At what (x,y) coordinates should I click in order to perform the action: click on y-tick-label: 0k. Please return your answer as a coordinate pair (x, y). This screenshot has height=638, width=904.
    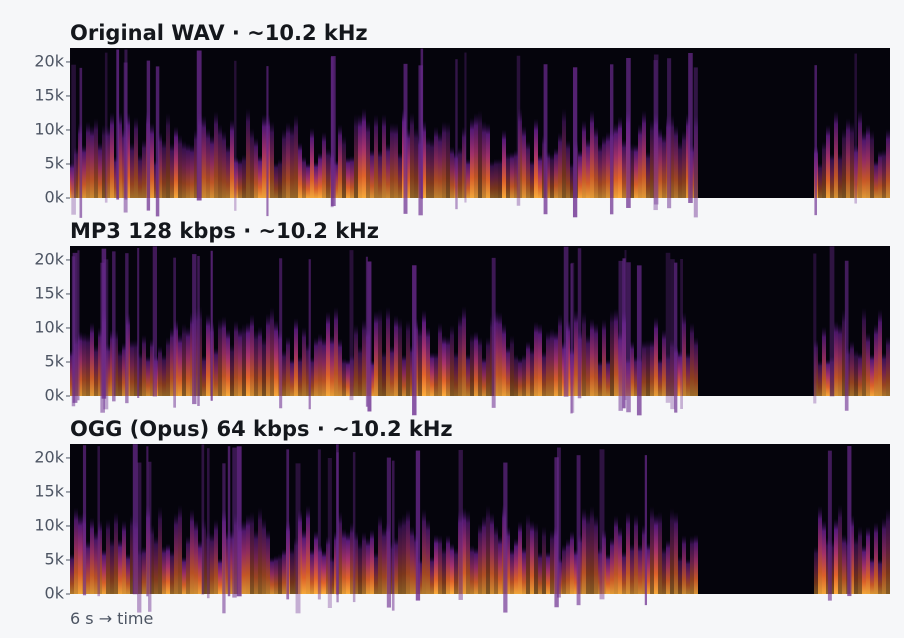
    Looking at the image, I should click on (55, 197).